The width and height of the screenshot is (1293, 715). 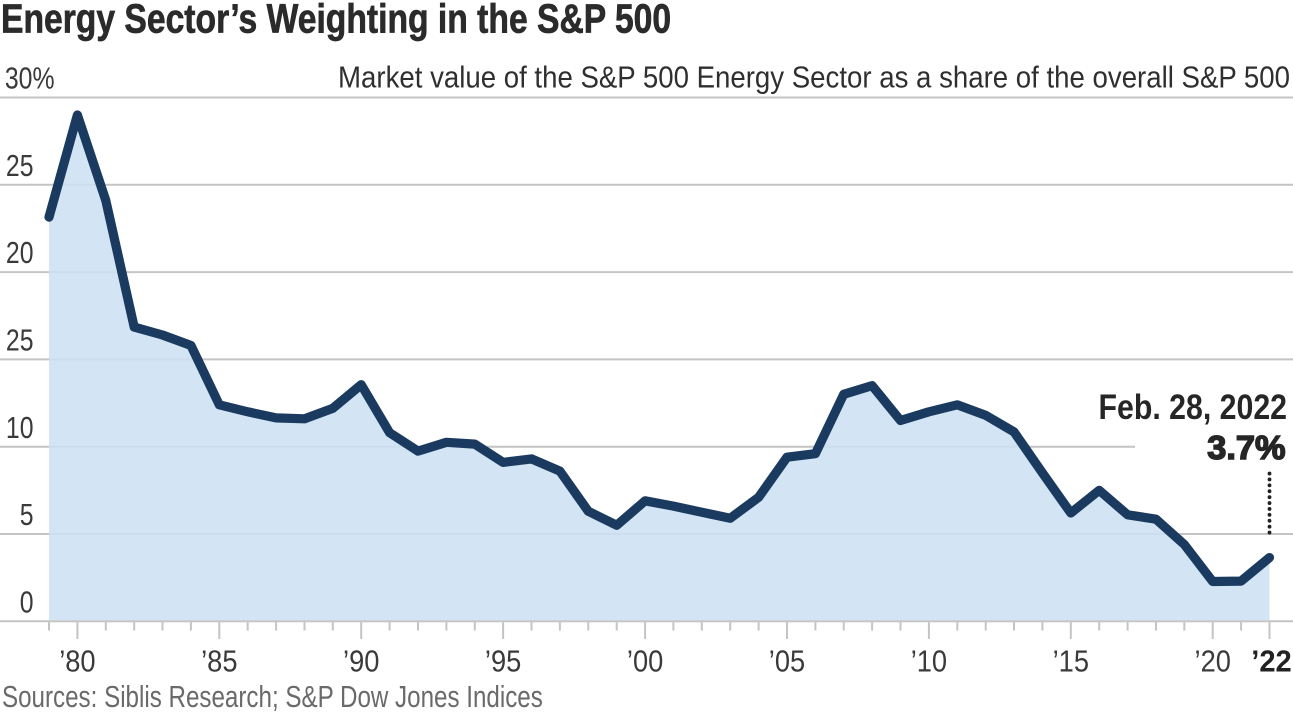 What do you see at coordinates (787, 662) in the screenshot?
I see `svg-text: ’05` at bounding box center [787, 662].